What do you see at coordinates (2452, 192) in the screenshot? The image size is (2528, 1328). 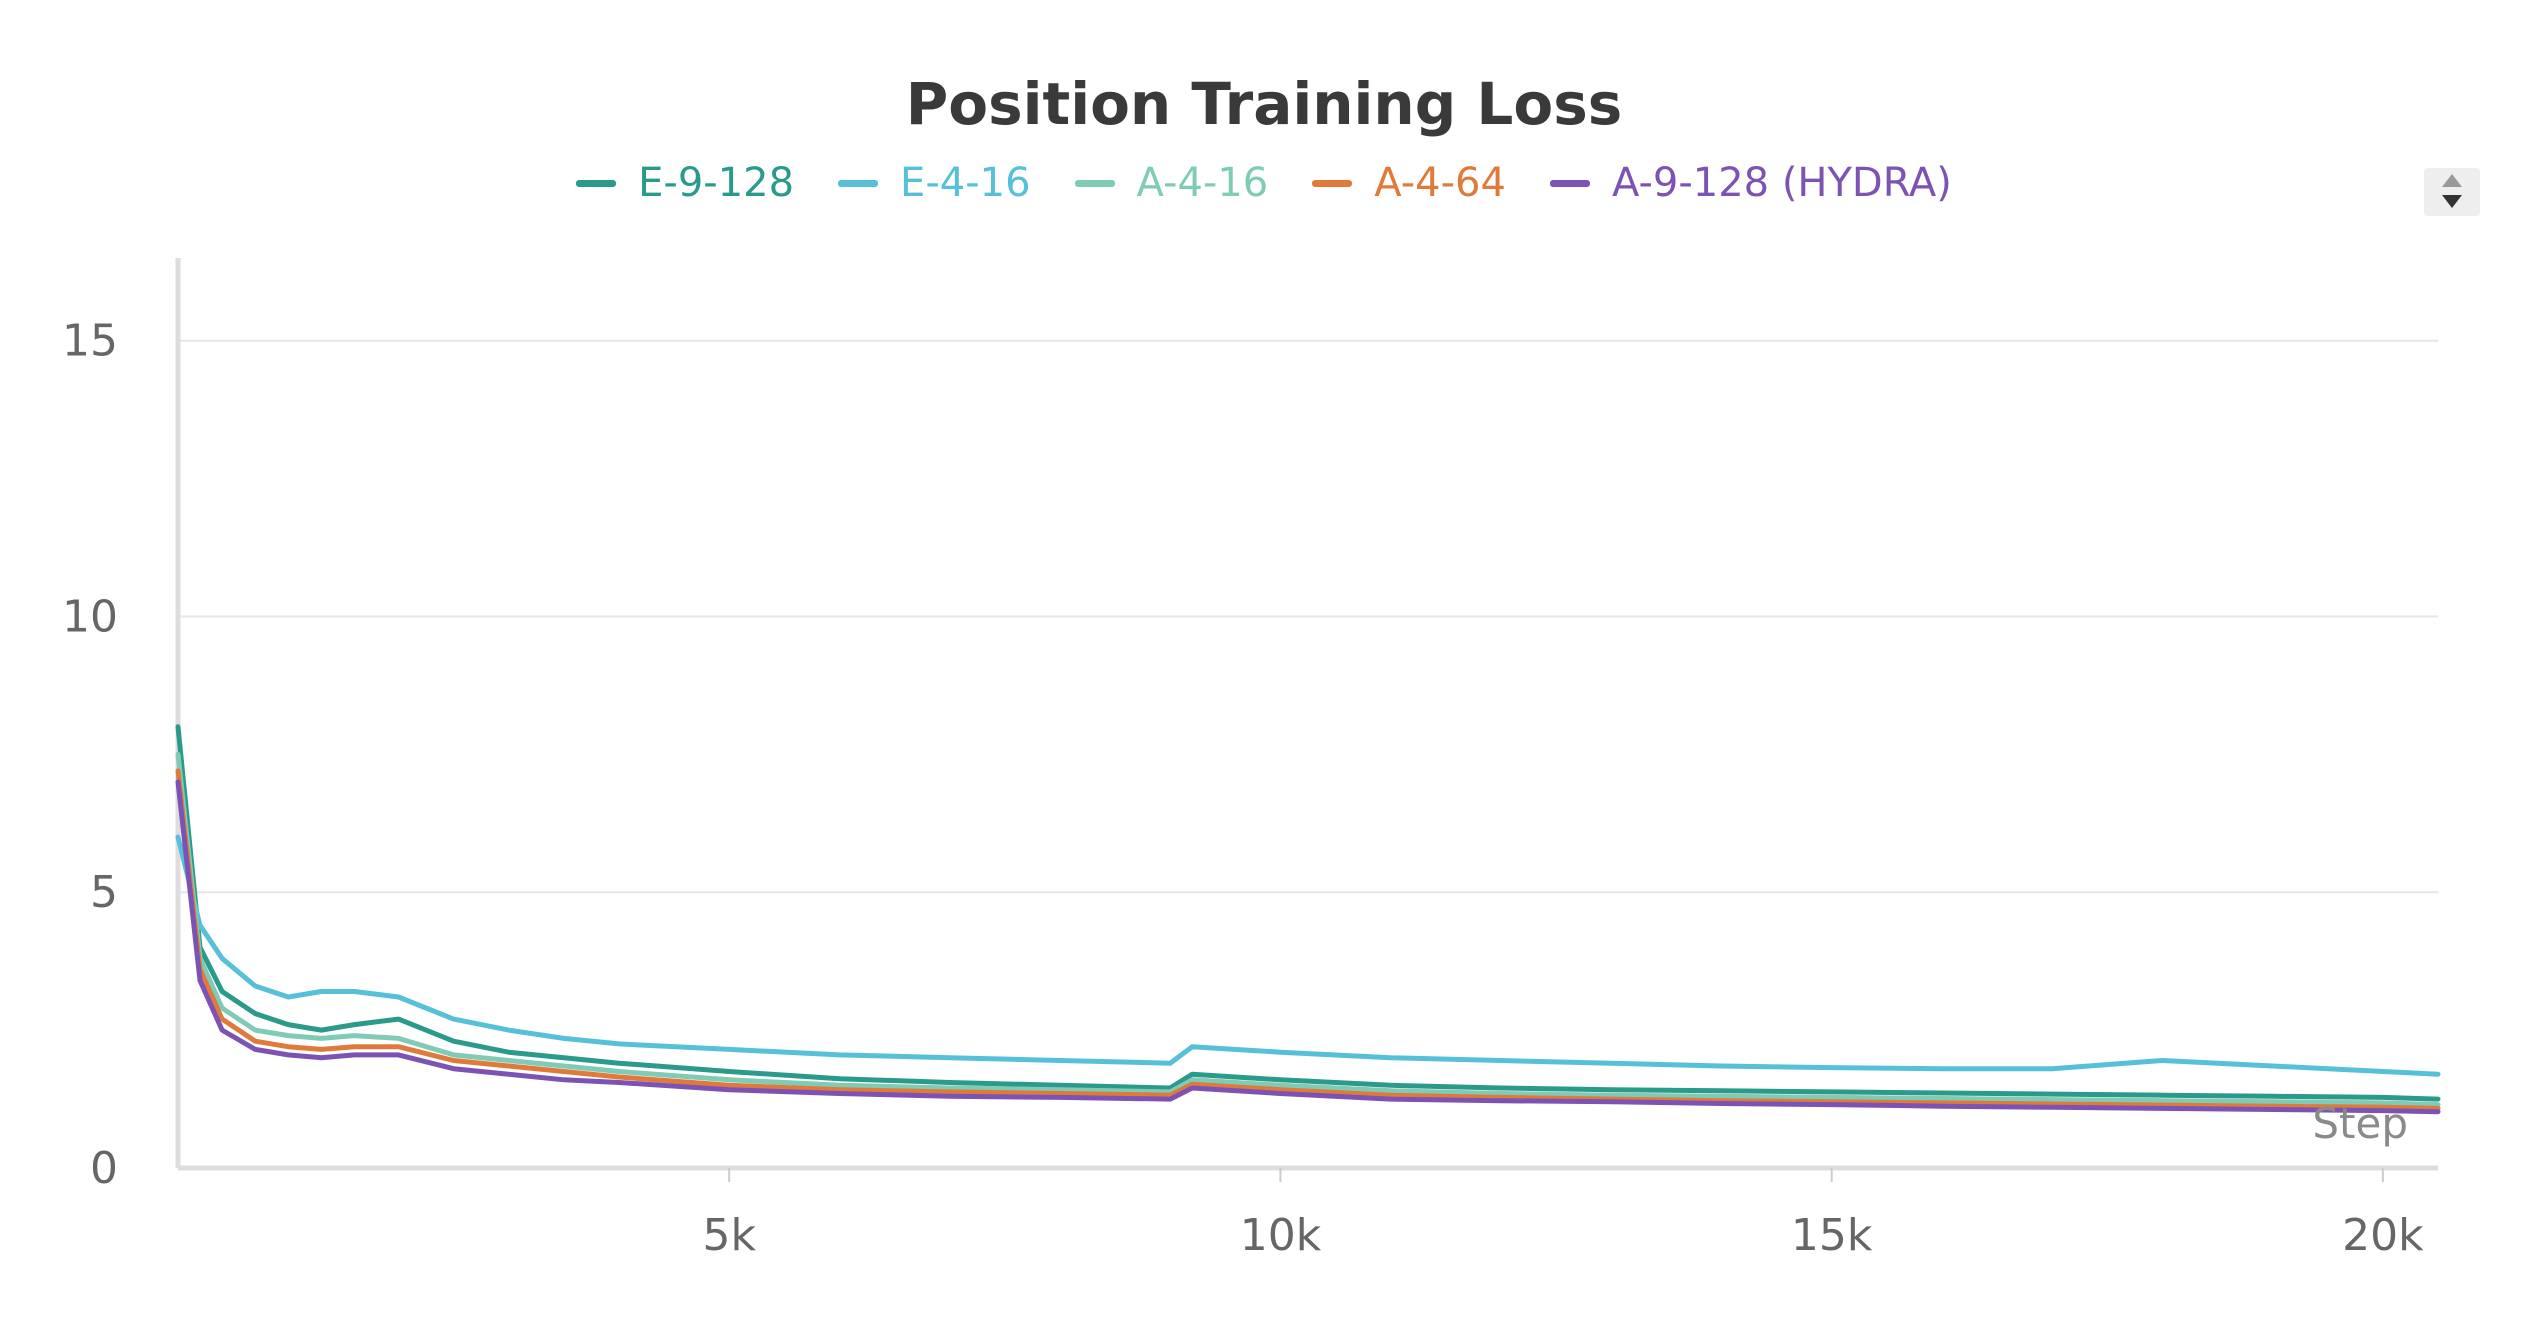 I see `legend-scroll-button` at bounding box center [2452, 192].